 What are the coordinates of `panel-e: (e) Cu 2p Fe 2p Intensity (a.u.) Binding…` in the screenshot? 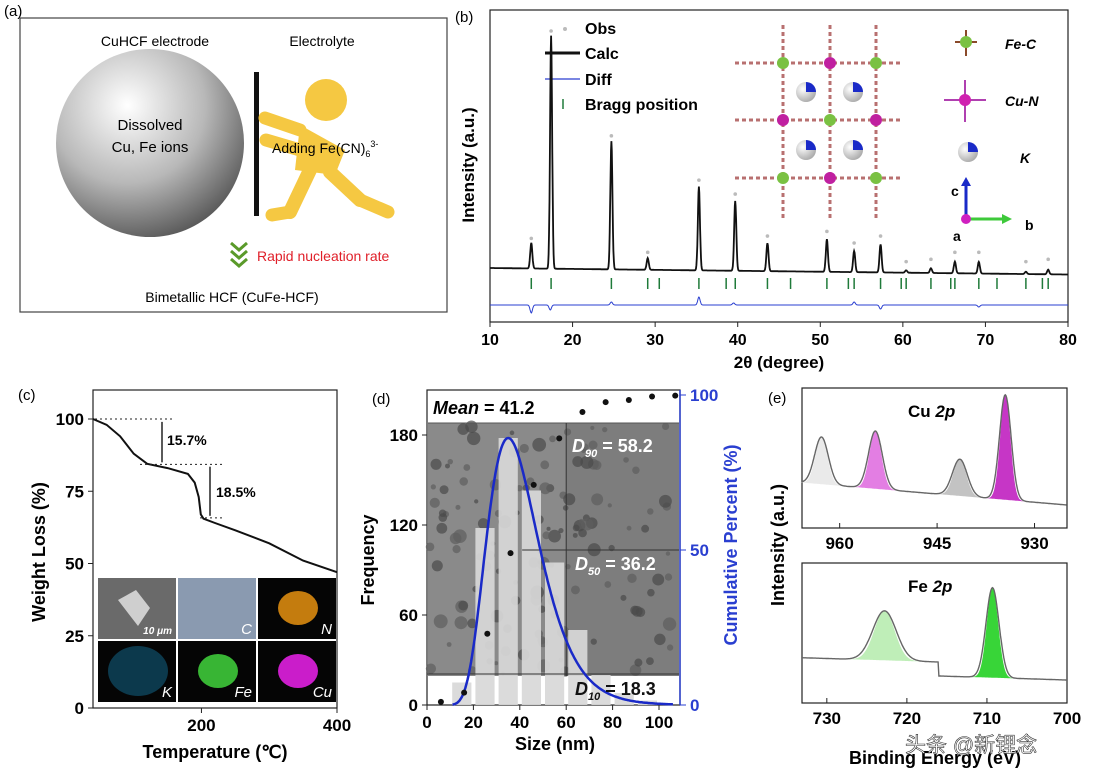 It's located at (924, 577).